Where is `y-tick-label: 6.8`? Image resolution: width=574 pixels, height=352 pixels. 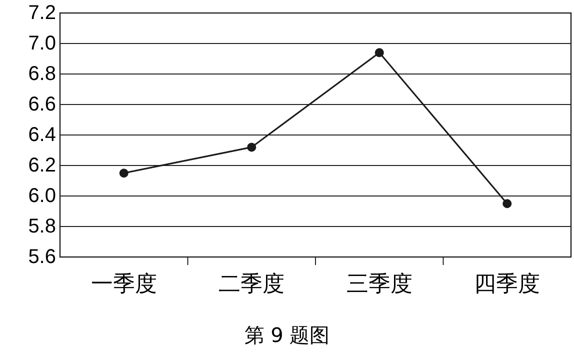
y-tick-label: 6.8 is located at coordinates (42, 74).